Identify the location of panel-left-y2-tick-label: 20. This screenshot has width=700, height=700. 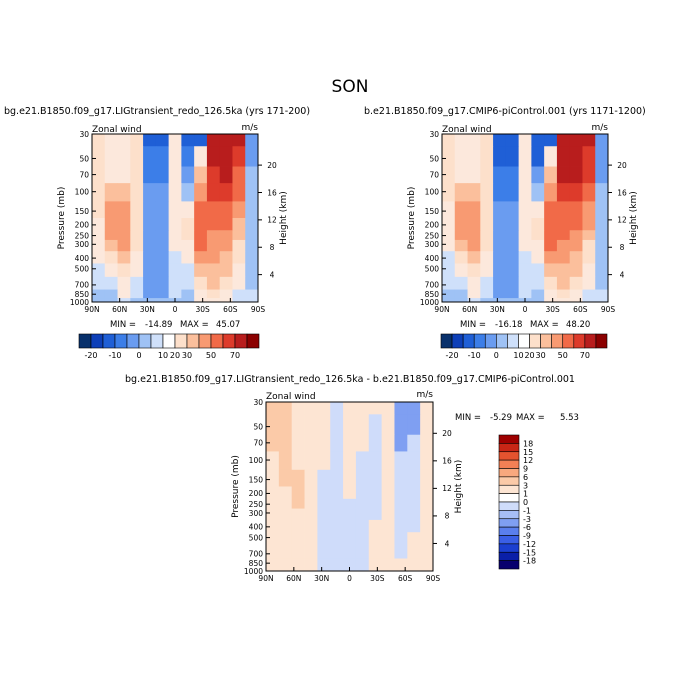
(272, 165).